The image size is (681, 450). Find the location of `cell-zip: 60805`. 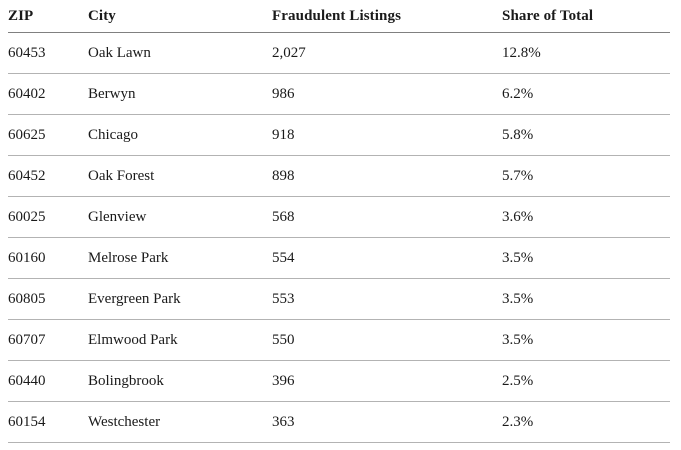

cell-zip: 60805 is located at coordinates (48, 299).